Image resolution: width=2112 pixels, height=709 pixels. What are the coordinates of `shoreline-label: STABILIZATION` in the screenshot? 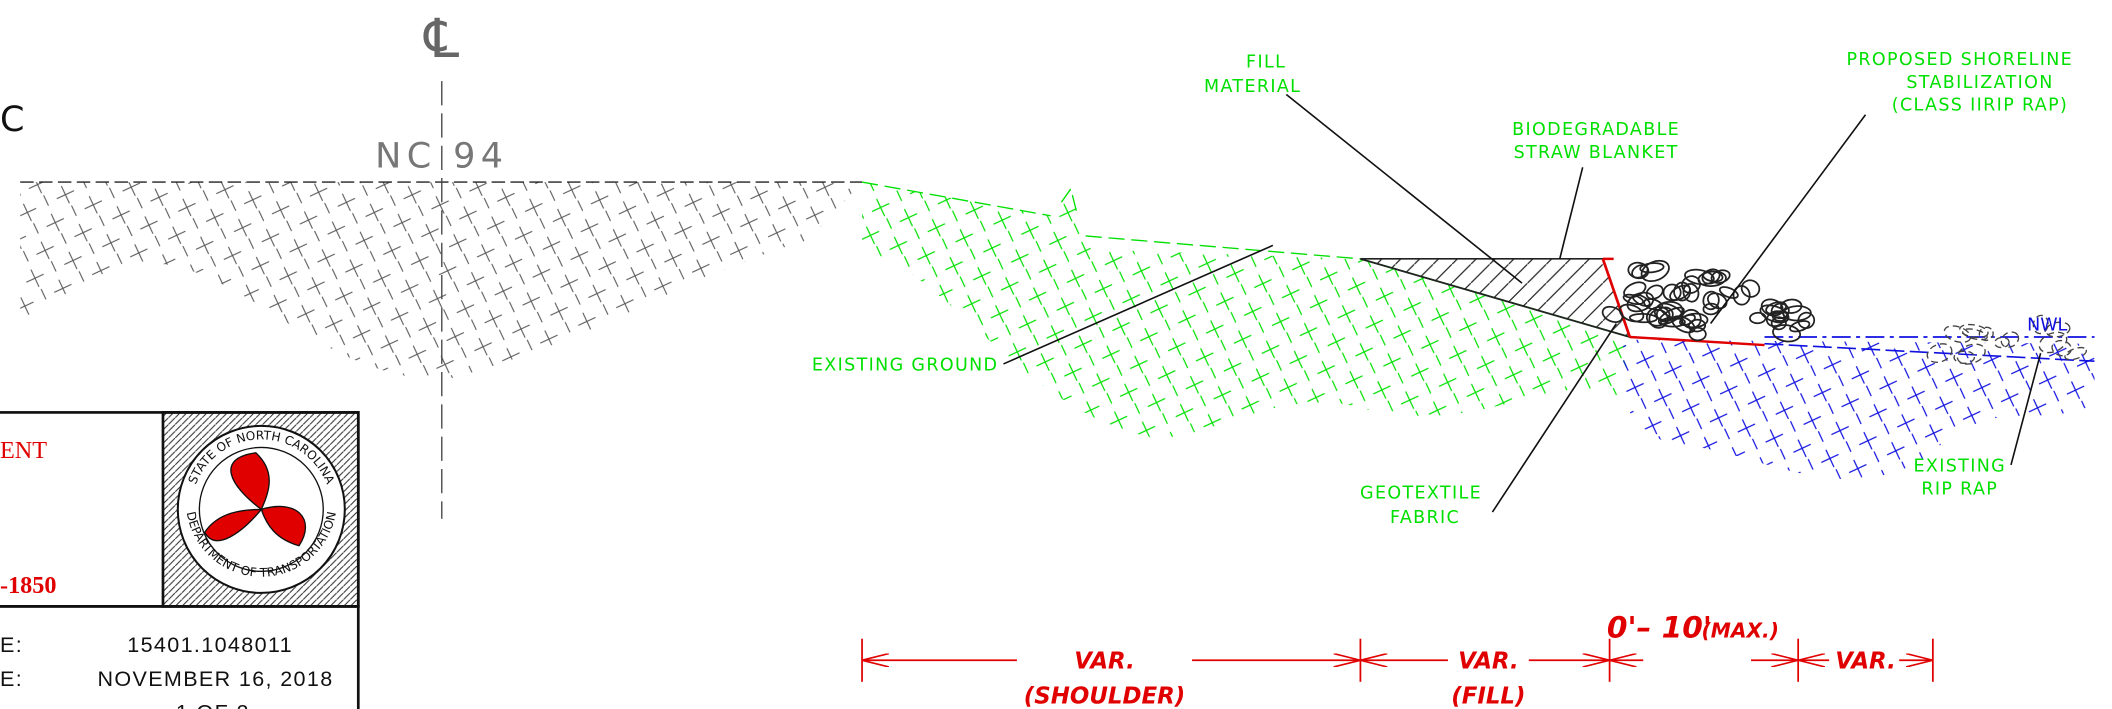 It's located at (1979, 83).